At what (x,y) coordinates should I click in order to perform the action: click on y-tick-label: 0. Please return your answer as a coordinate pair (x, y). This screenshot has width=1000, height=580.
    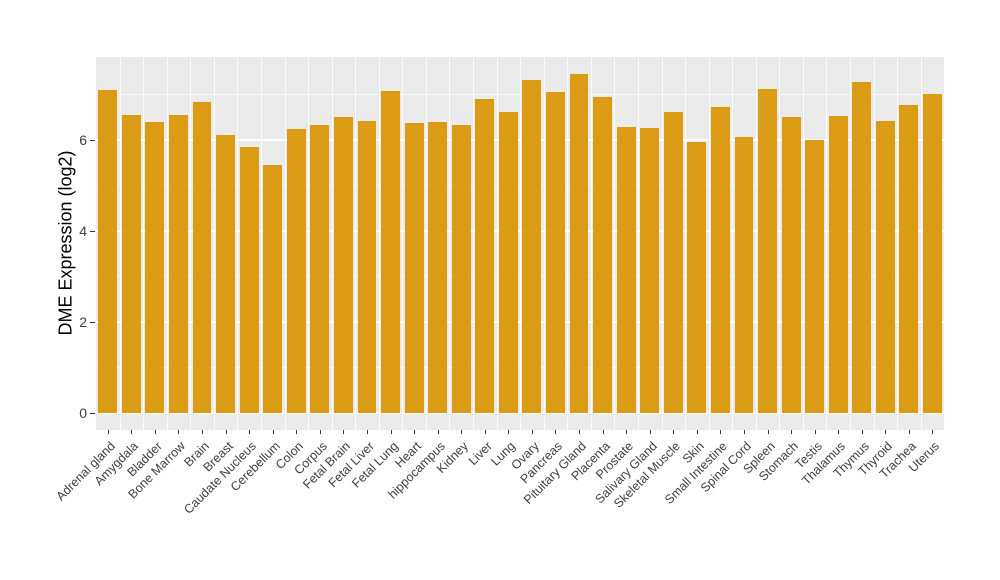
    Looking at the image, I should click on (83, 413).